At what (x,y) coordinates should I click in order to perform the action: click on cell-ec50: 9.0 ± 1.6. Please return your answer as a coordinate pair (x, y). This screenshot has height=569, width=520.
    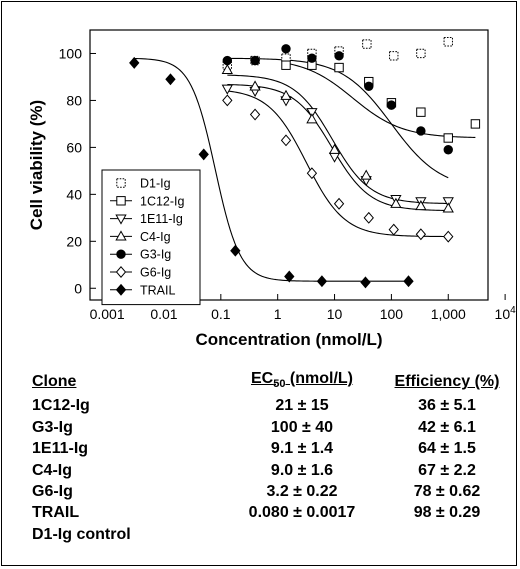
    Looking at the image, I should click on (302, 470).